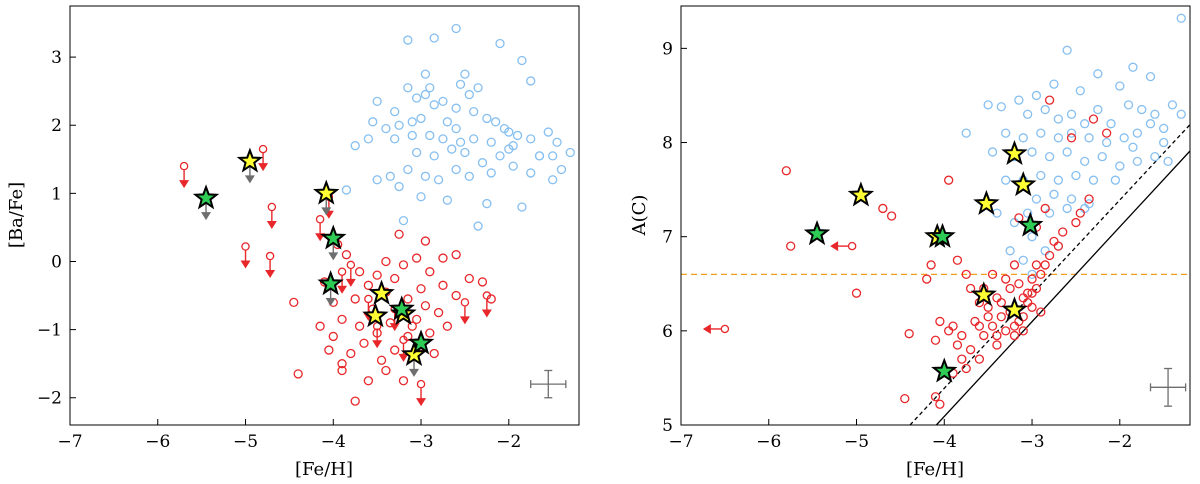  What do you see at coordinates (333, 442) in the screenshot?
I see `left-x-tick-label: −4` at bounding box center [333, 442].